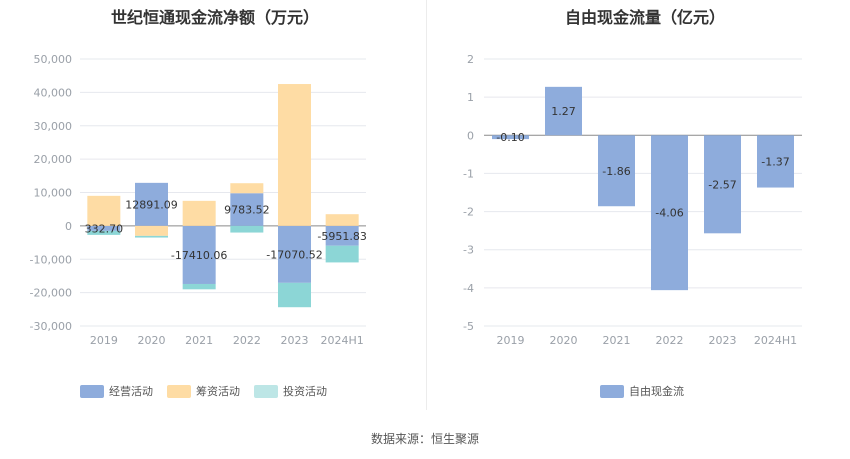  I want to click on right-x-tick-label: 2019, so click(511, 340).